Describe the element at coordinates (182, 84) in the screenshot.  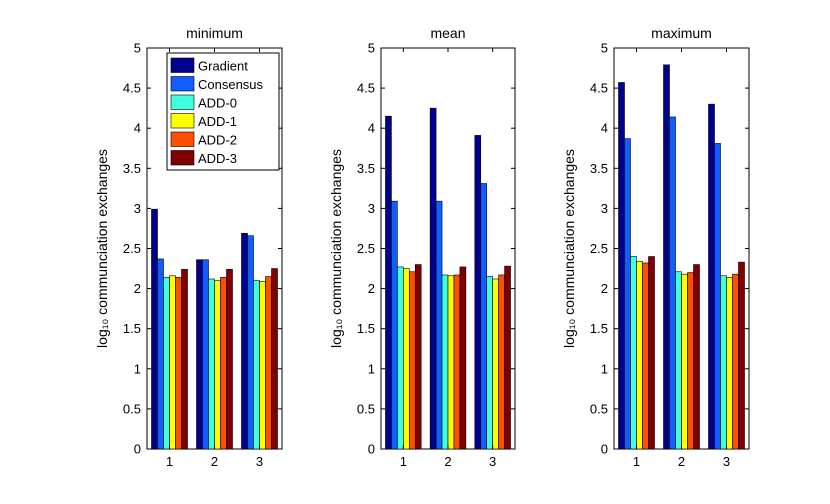
I see `legend-swatch-Consensus` at that location.